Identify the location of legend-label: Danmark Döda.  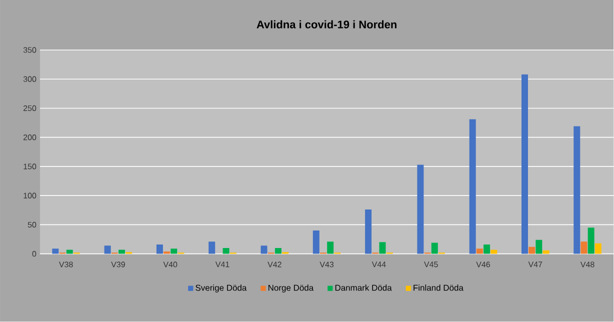
(363, 287).